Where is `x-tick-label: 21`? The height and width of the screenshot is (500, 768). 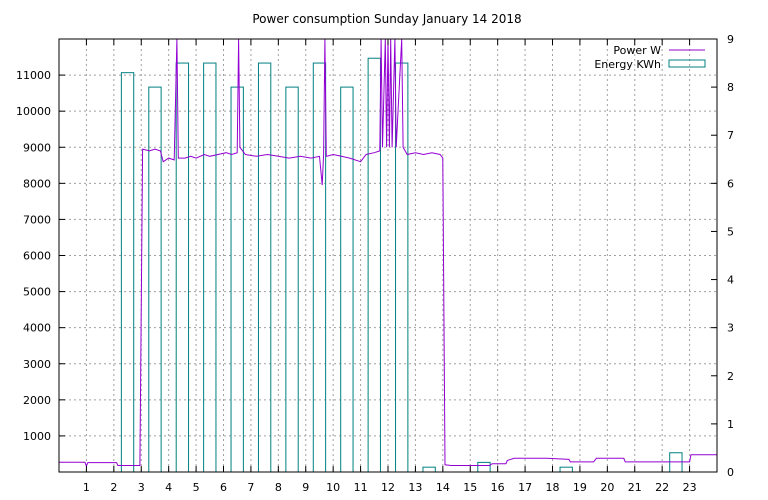 x-tick-label: 21 is located at coordinates (635, 487).